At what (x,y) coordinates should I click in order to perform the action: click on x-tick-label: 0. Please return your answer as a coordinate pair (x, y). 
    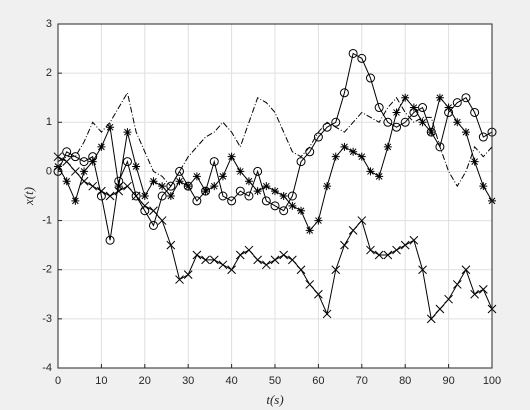
    Looking at the image, I should click on (58, 381).